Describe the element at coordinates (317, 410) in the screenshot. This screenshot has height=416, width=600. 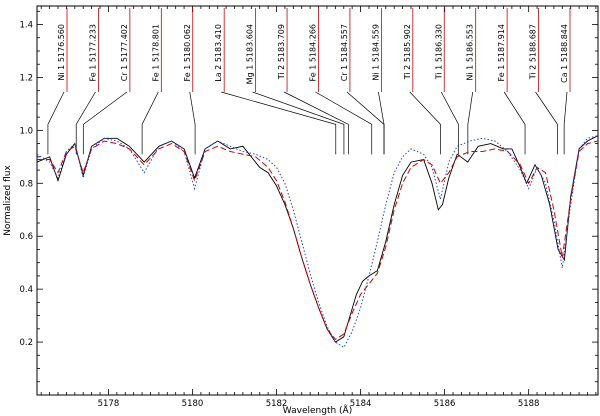
I see `x-axis-title: Wavelength (Å)` at that location.